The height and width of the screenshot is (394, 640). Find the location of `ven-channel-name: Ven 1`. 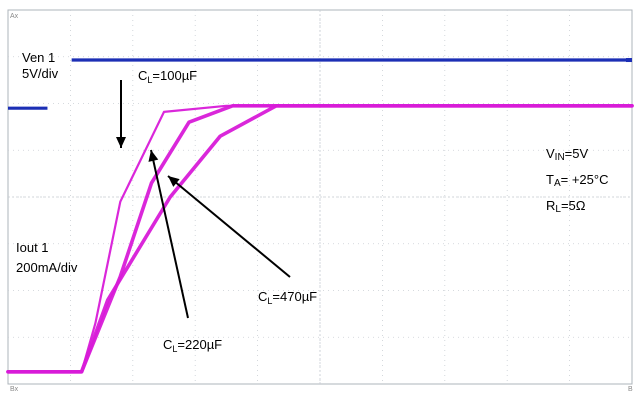

ven-channel-name: Ven 1 is located at coordinates (38, 57).